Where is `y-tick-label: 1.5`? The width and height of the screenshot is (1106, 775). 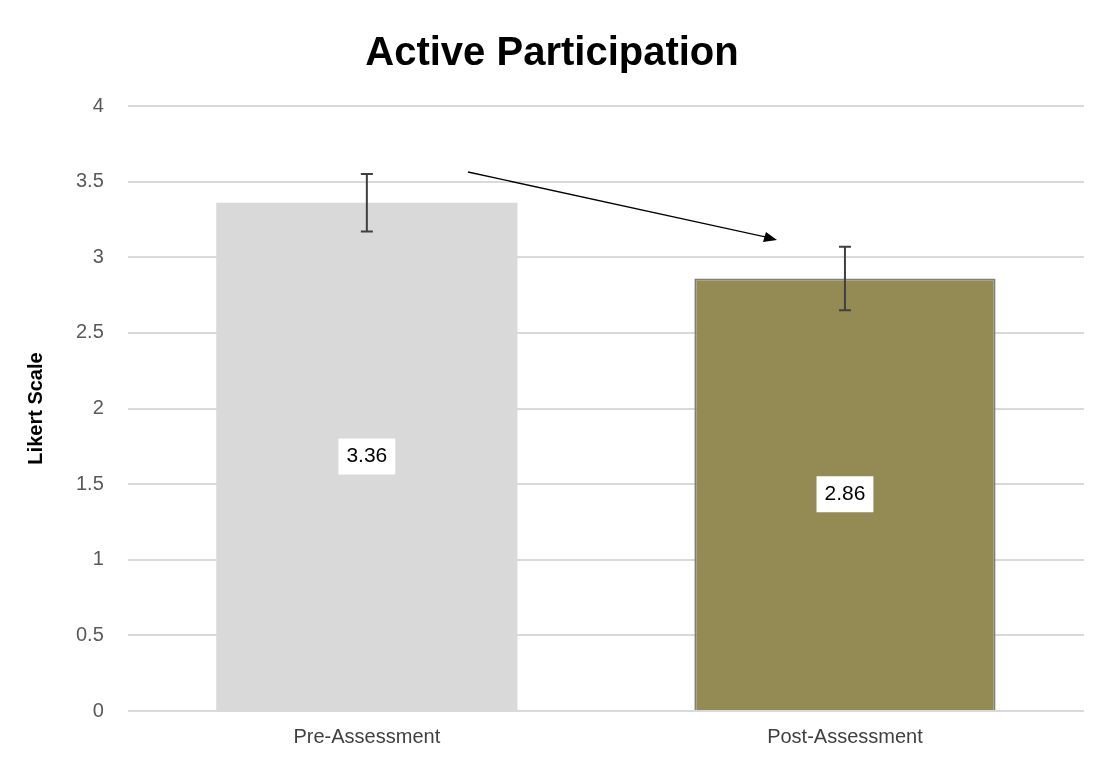
y-tick-label: 1.5 is located at coordinates (89, 482).